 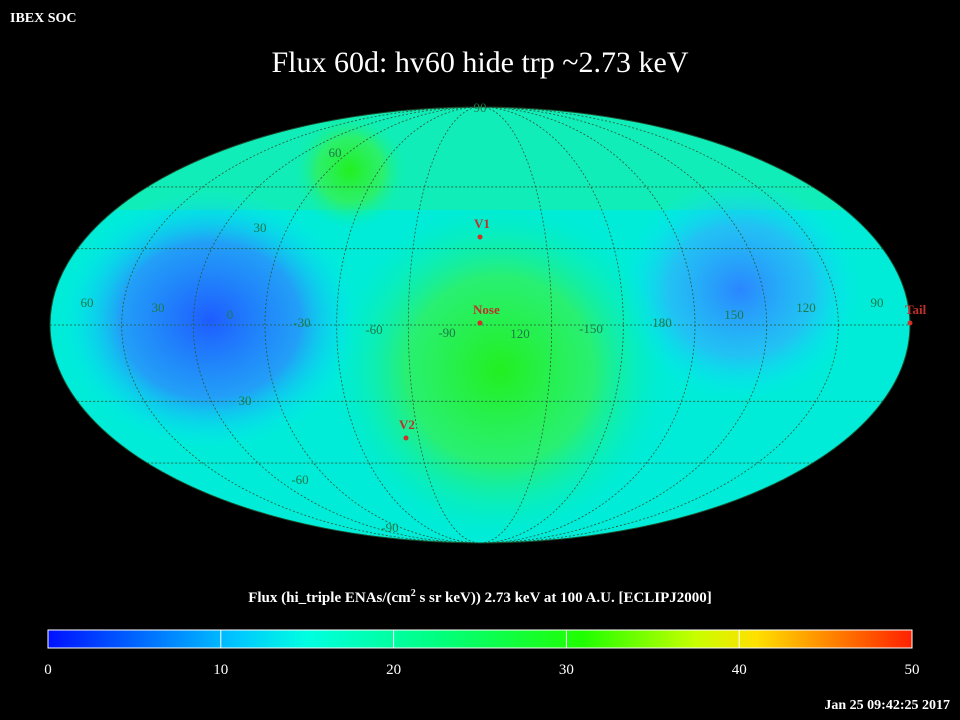 I want to click on marker-label: V1, so click(x=482, y=223).